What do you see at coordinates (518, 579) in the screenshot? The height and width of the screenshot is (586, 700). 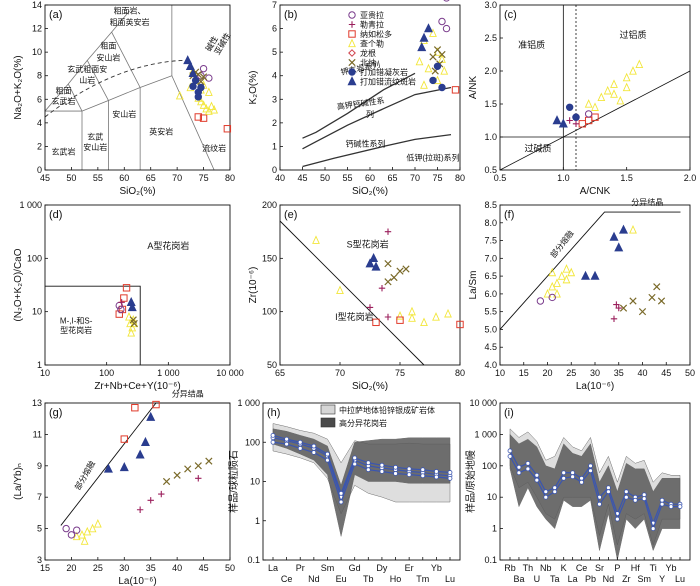 I see `x-tick-label: Ba` at bounding box center [518, 579].